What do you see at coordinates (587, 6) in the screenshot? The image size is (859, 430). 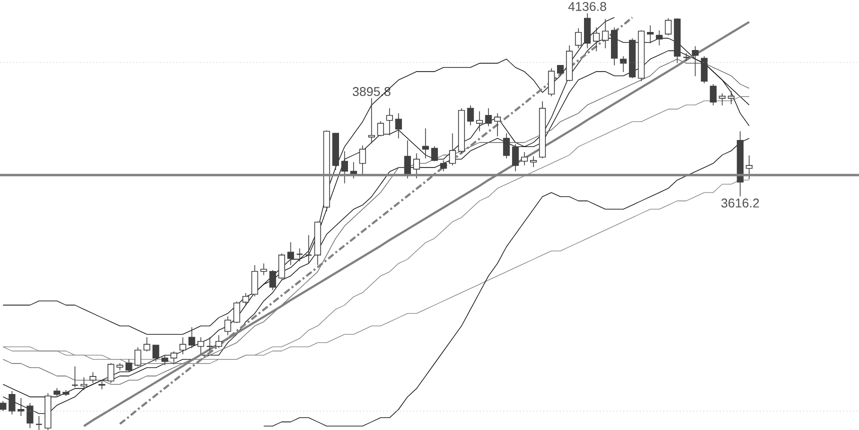 I see `annotation: 4136.8` at bounding box center [587, 6].